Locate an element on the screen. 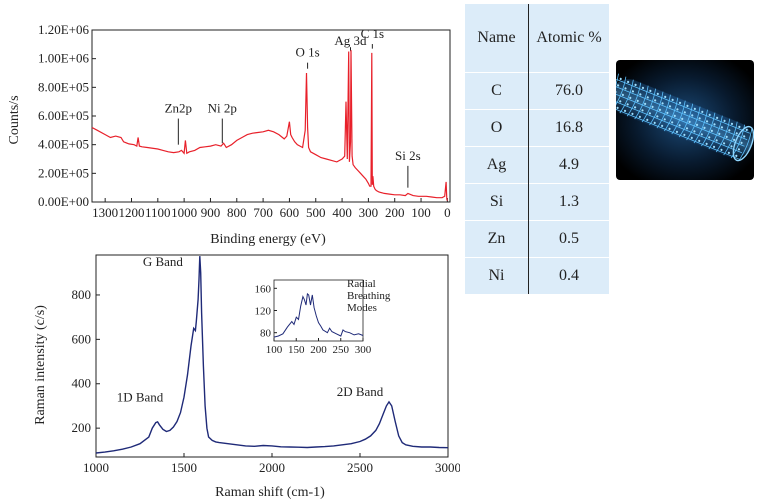  inset-y-tick-label: 120 is located at coordinates (263, 312).